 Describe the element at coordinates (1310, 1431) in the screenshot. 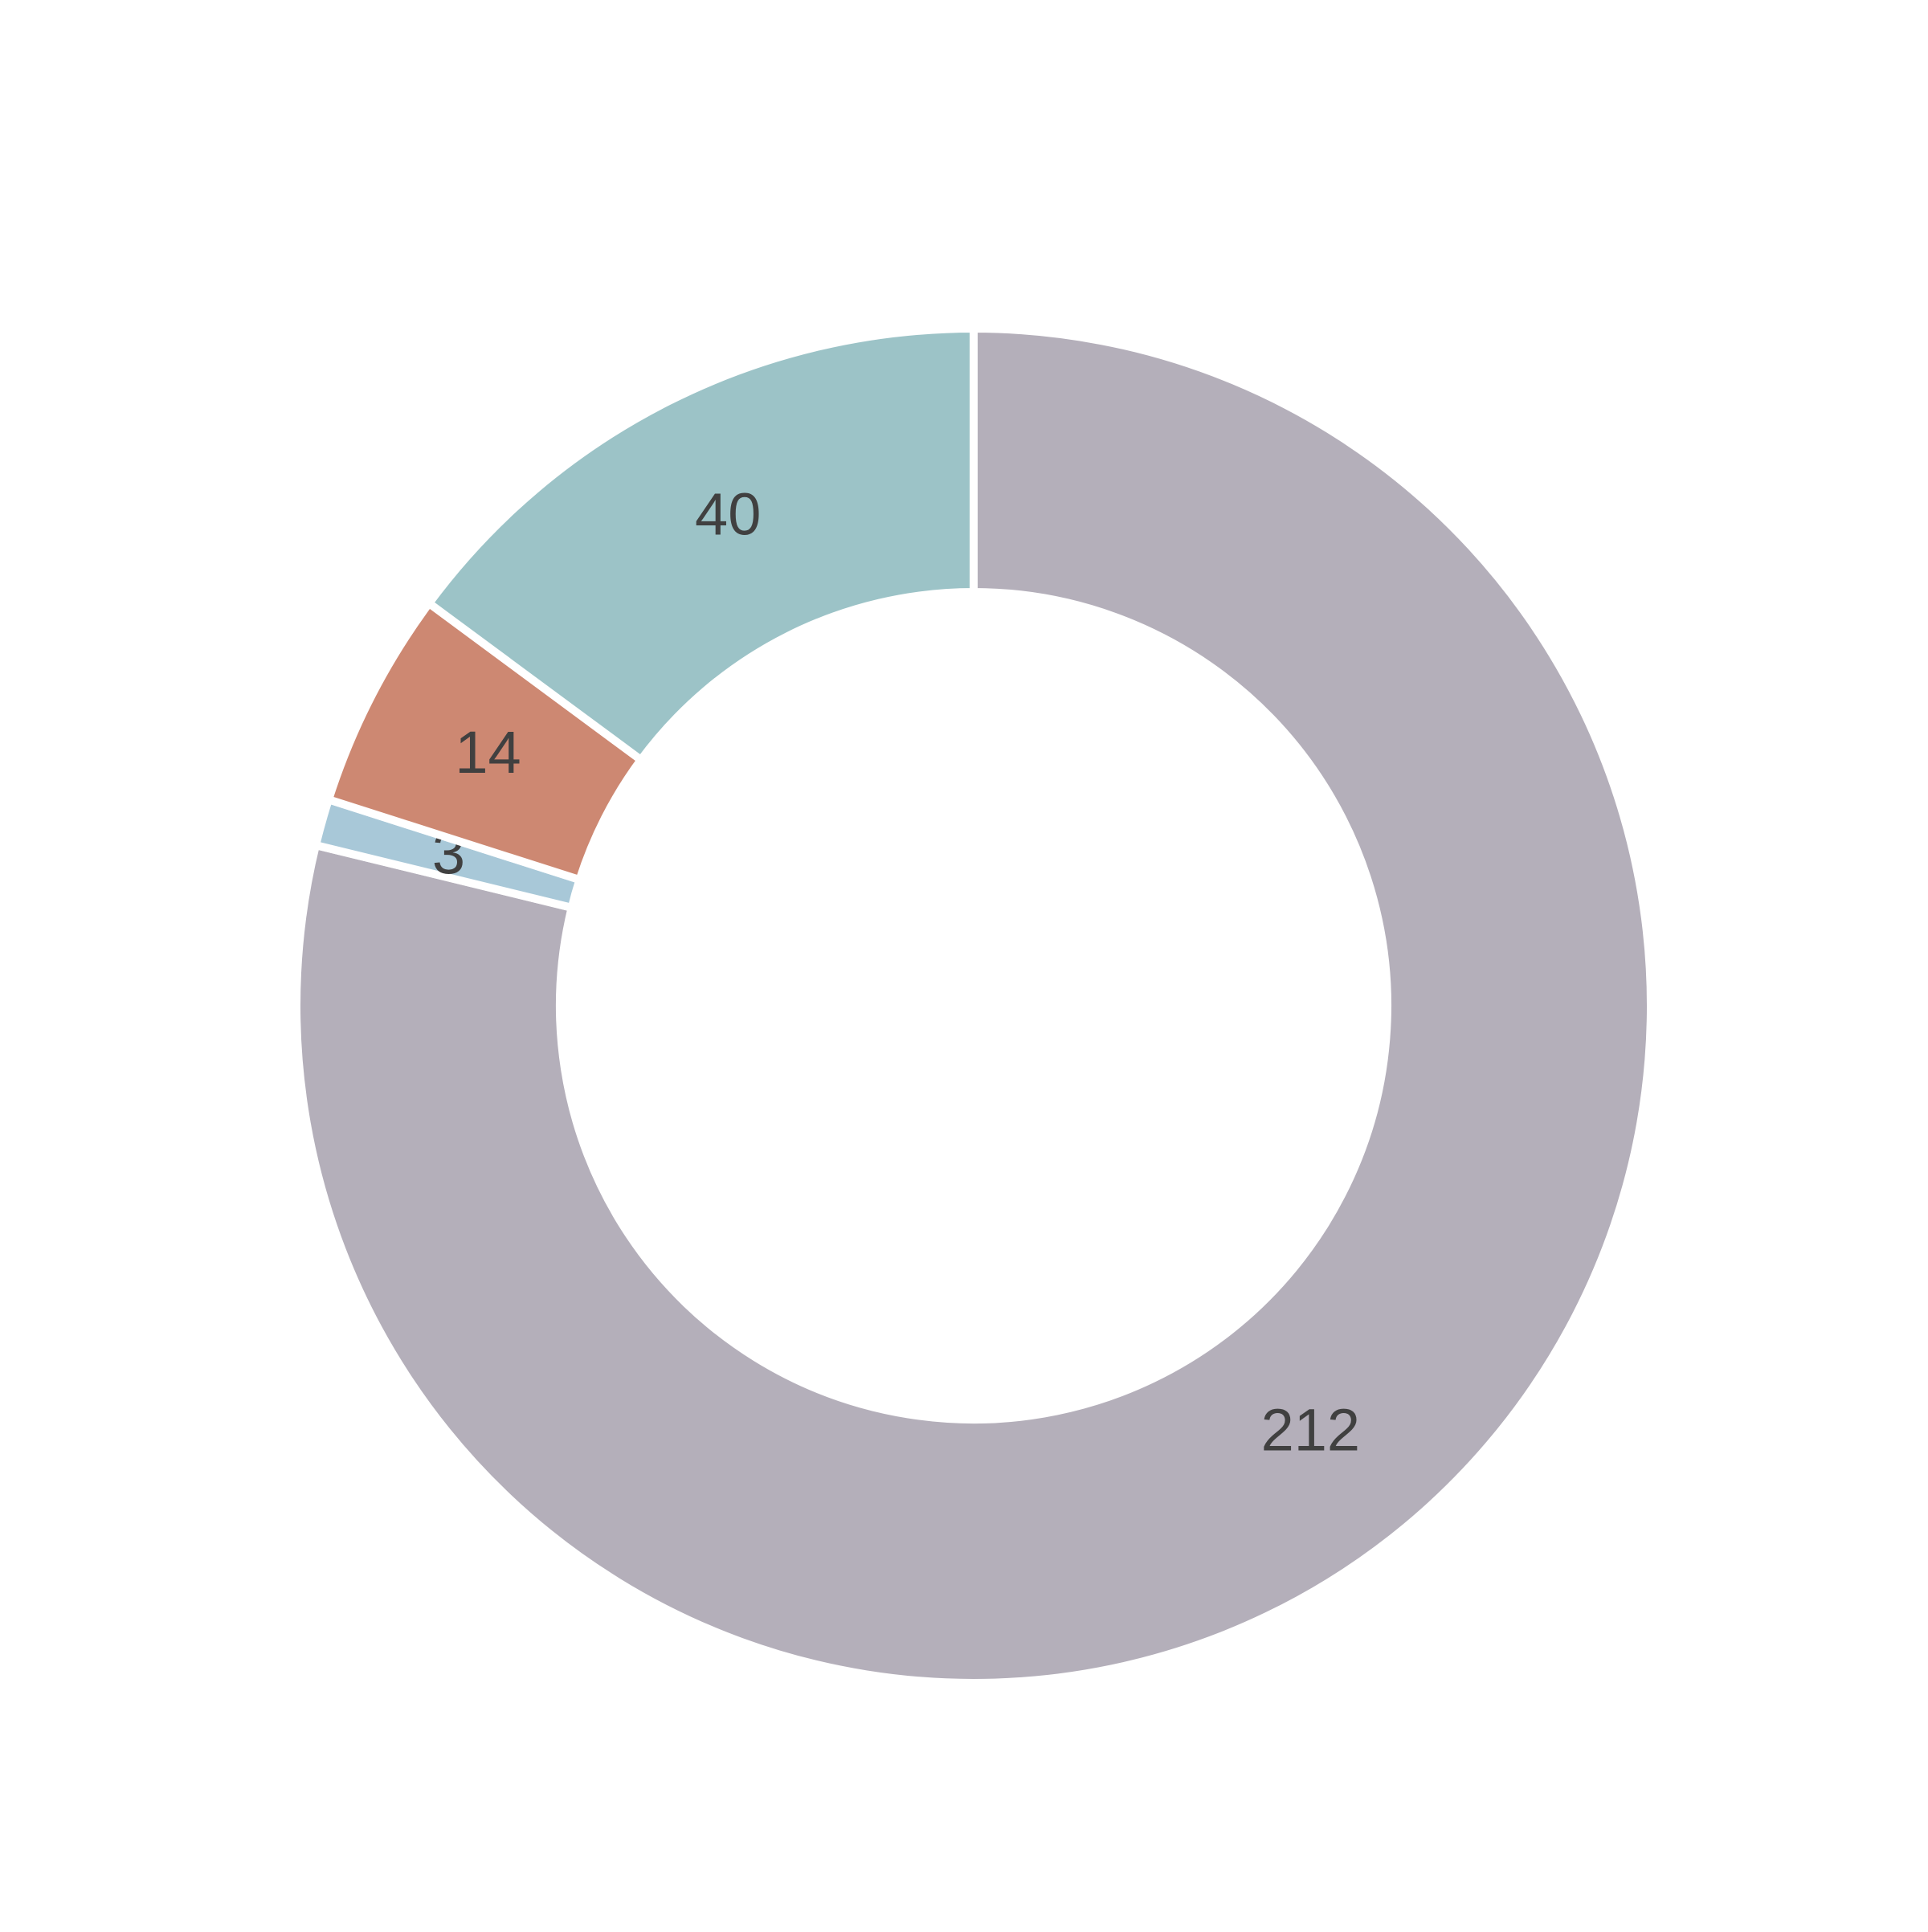

I see `value-label: 212` at that location.